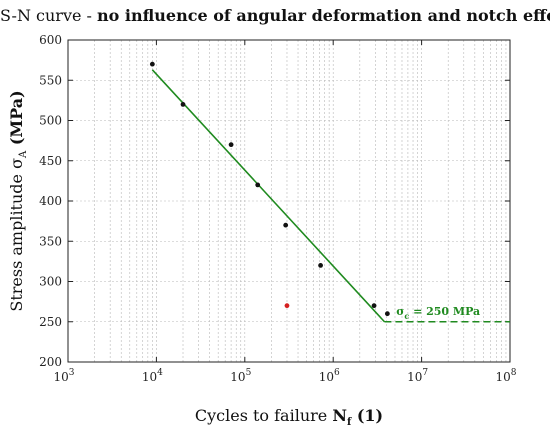 The image size is (550, 436). Describe the element at coordinates (72, 373) in the screenshot. I see `x-tick-exponent: 3` at that location.